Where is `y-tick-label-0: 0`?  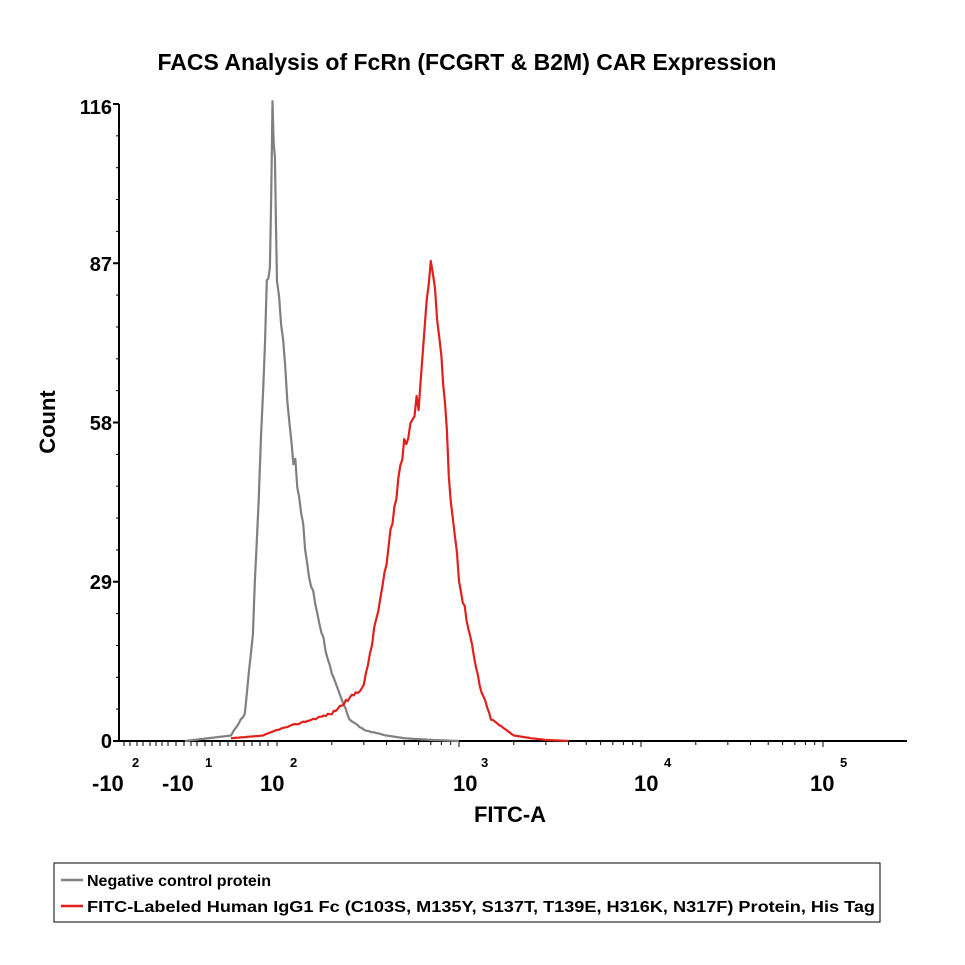
y-tick-label-0: 0 is located at coordinates (106, 742).